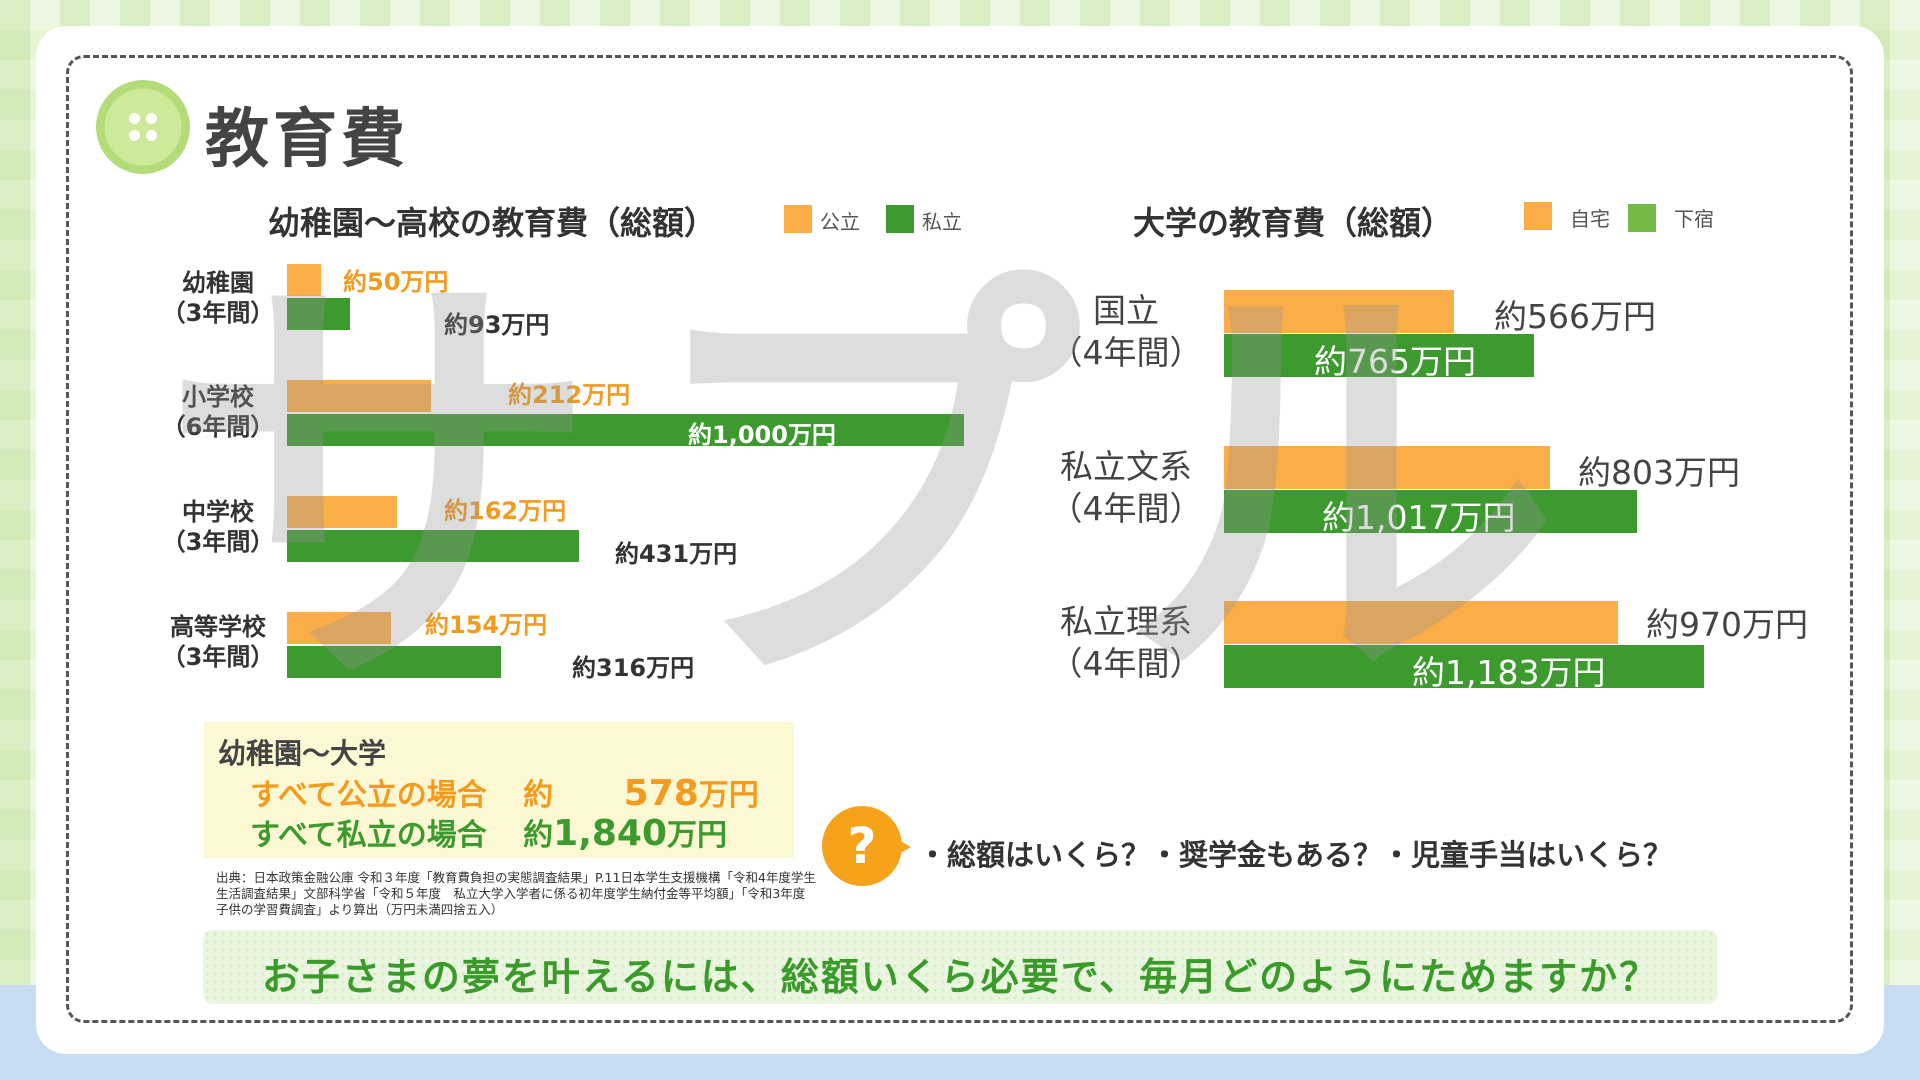 This screenshot has height=1080, width=1920. Describe the element at coordinates (1419, 517) in the screenshot. I see `value-label: 約1,017万円` at that location.